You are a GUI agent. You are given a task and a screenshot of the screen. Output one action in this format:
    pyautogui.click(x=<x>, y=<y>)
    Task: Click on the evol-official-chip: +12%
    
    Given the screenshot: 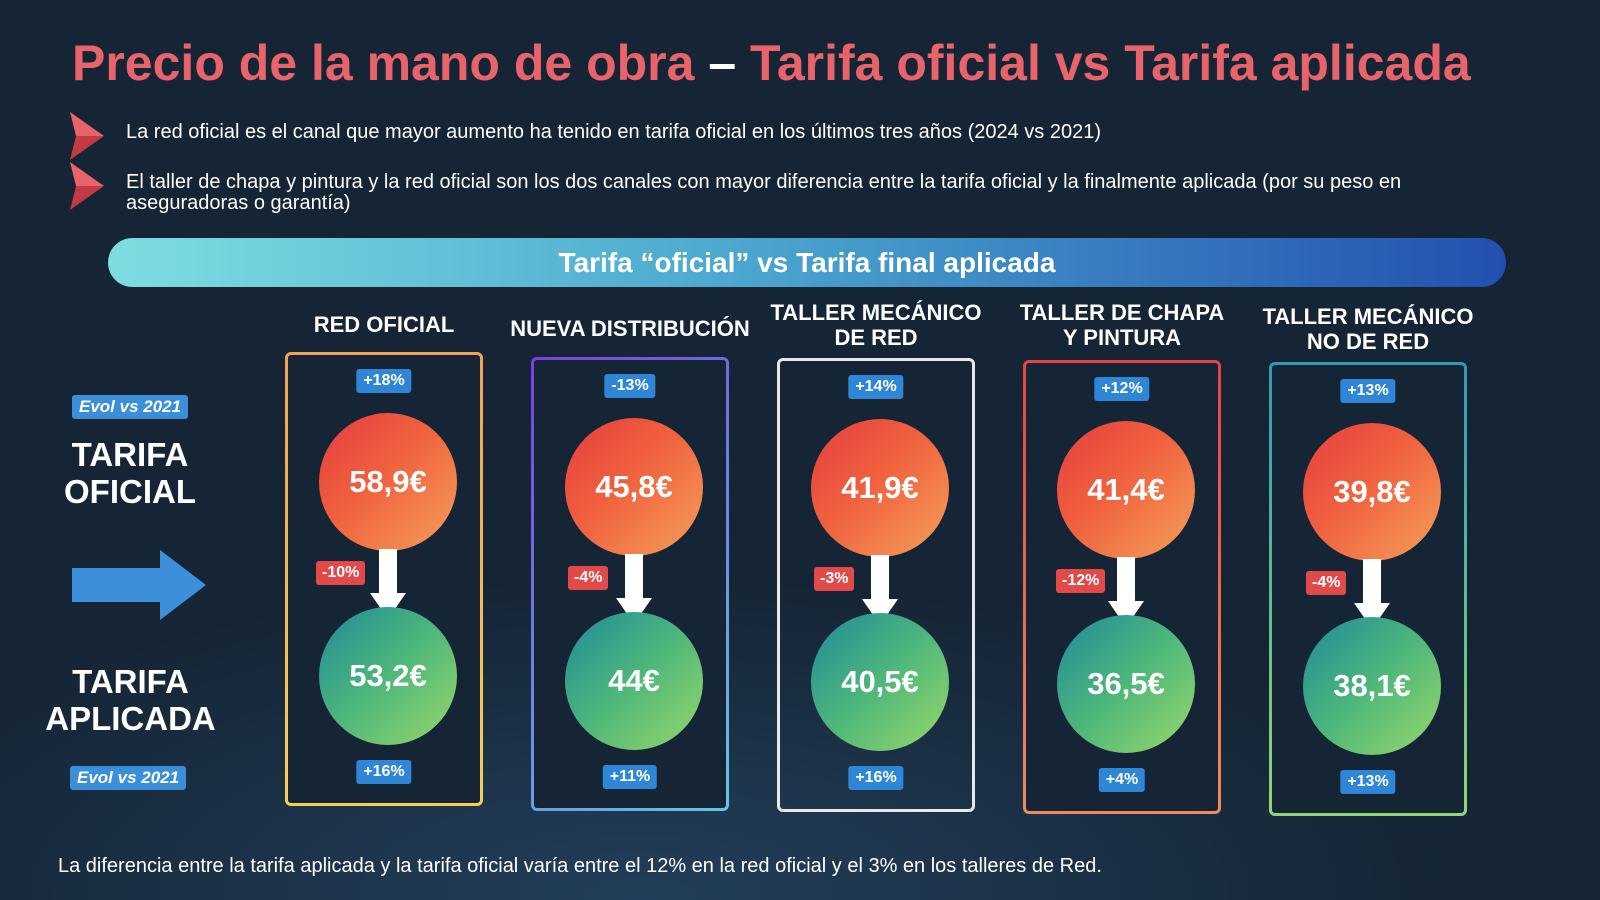 What is the action you would take?
    pyautogui.click(x=1122, y=389)
    